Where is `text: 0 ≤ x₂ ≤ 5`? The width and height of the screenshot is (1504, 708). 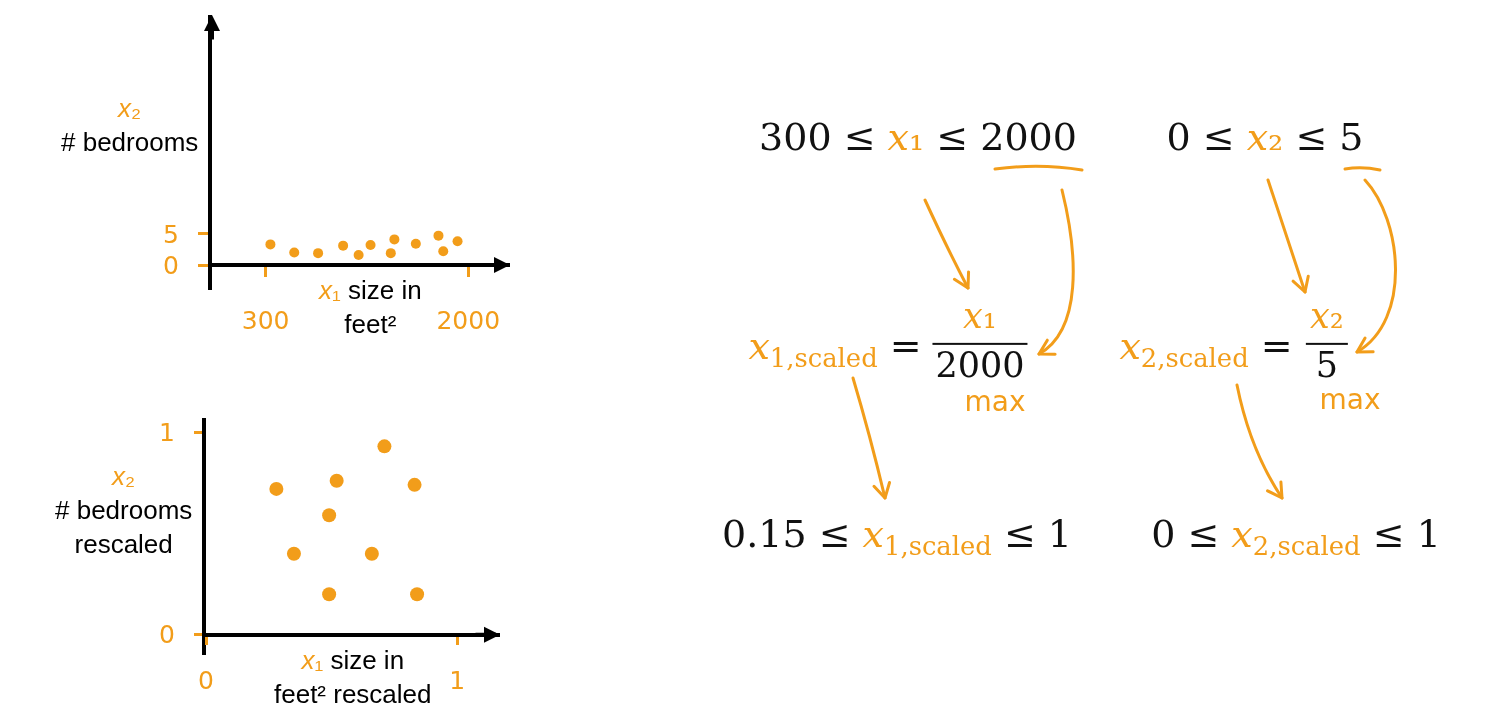
text: 0 ≤ x₂ ≤ 5 is located at coordinates (1265, 137).